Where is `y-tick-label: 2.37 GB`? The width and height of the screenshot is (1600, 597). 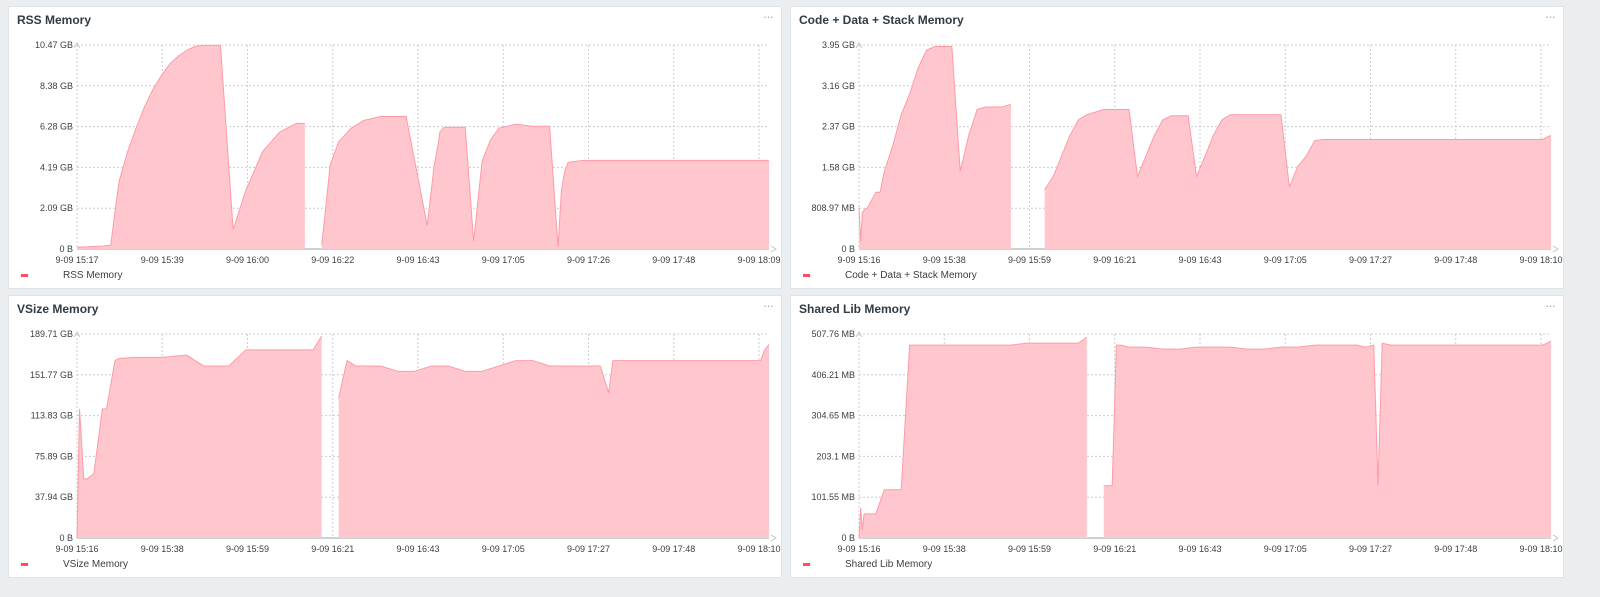
y-tick-label: 2.37 GB is located at coordinates (838, 127).